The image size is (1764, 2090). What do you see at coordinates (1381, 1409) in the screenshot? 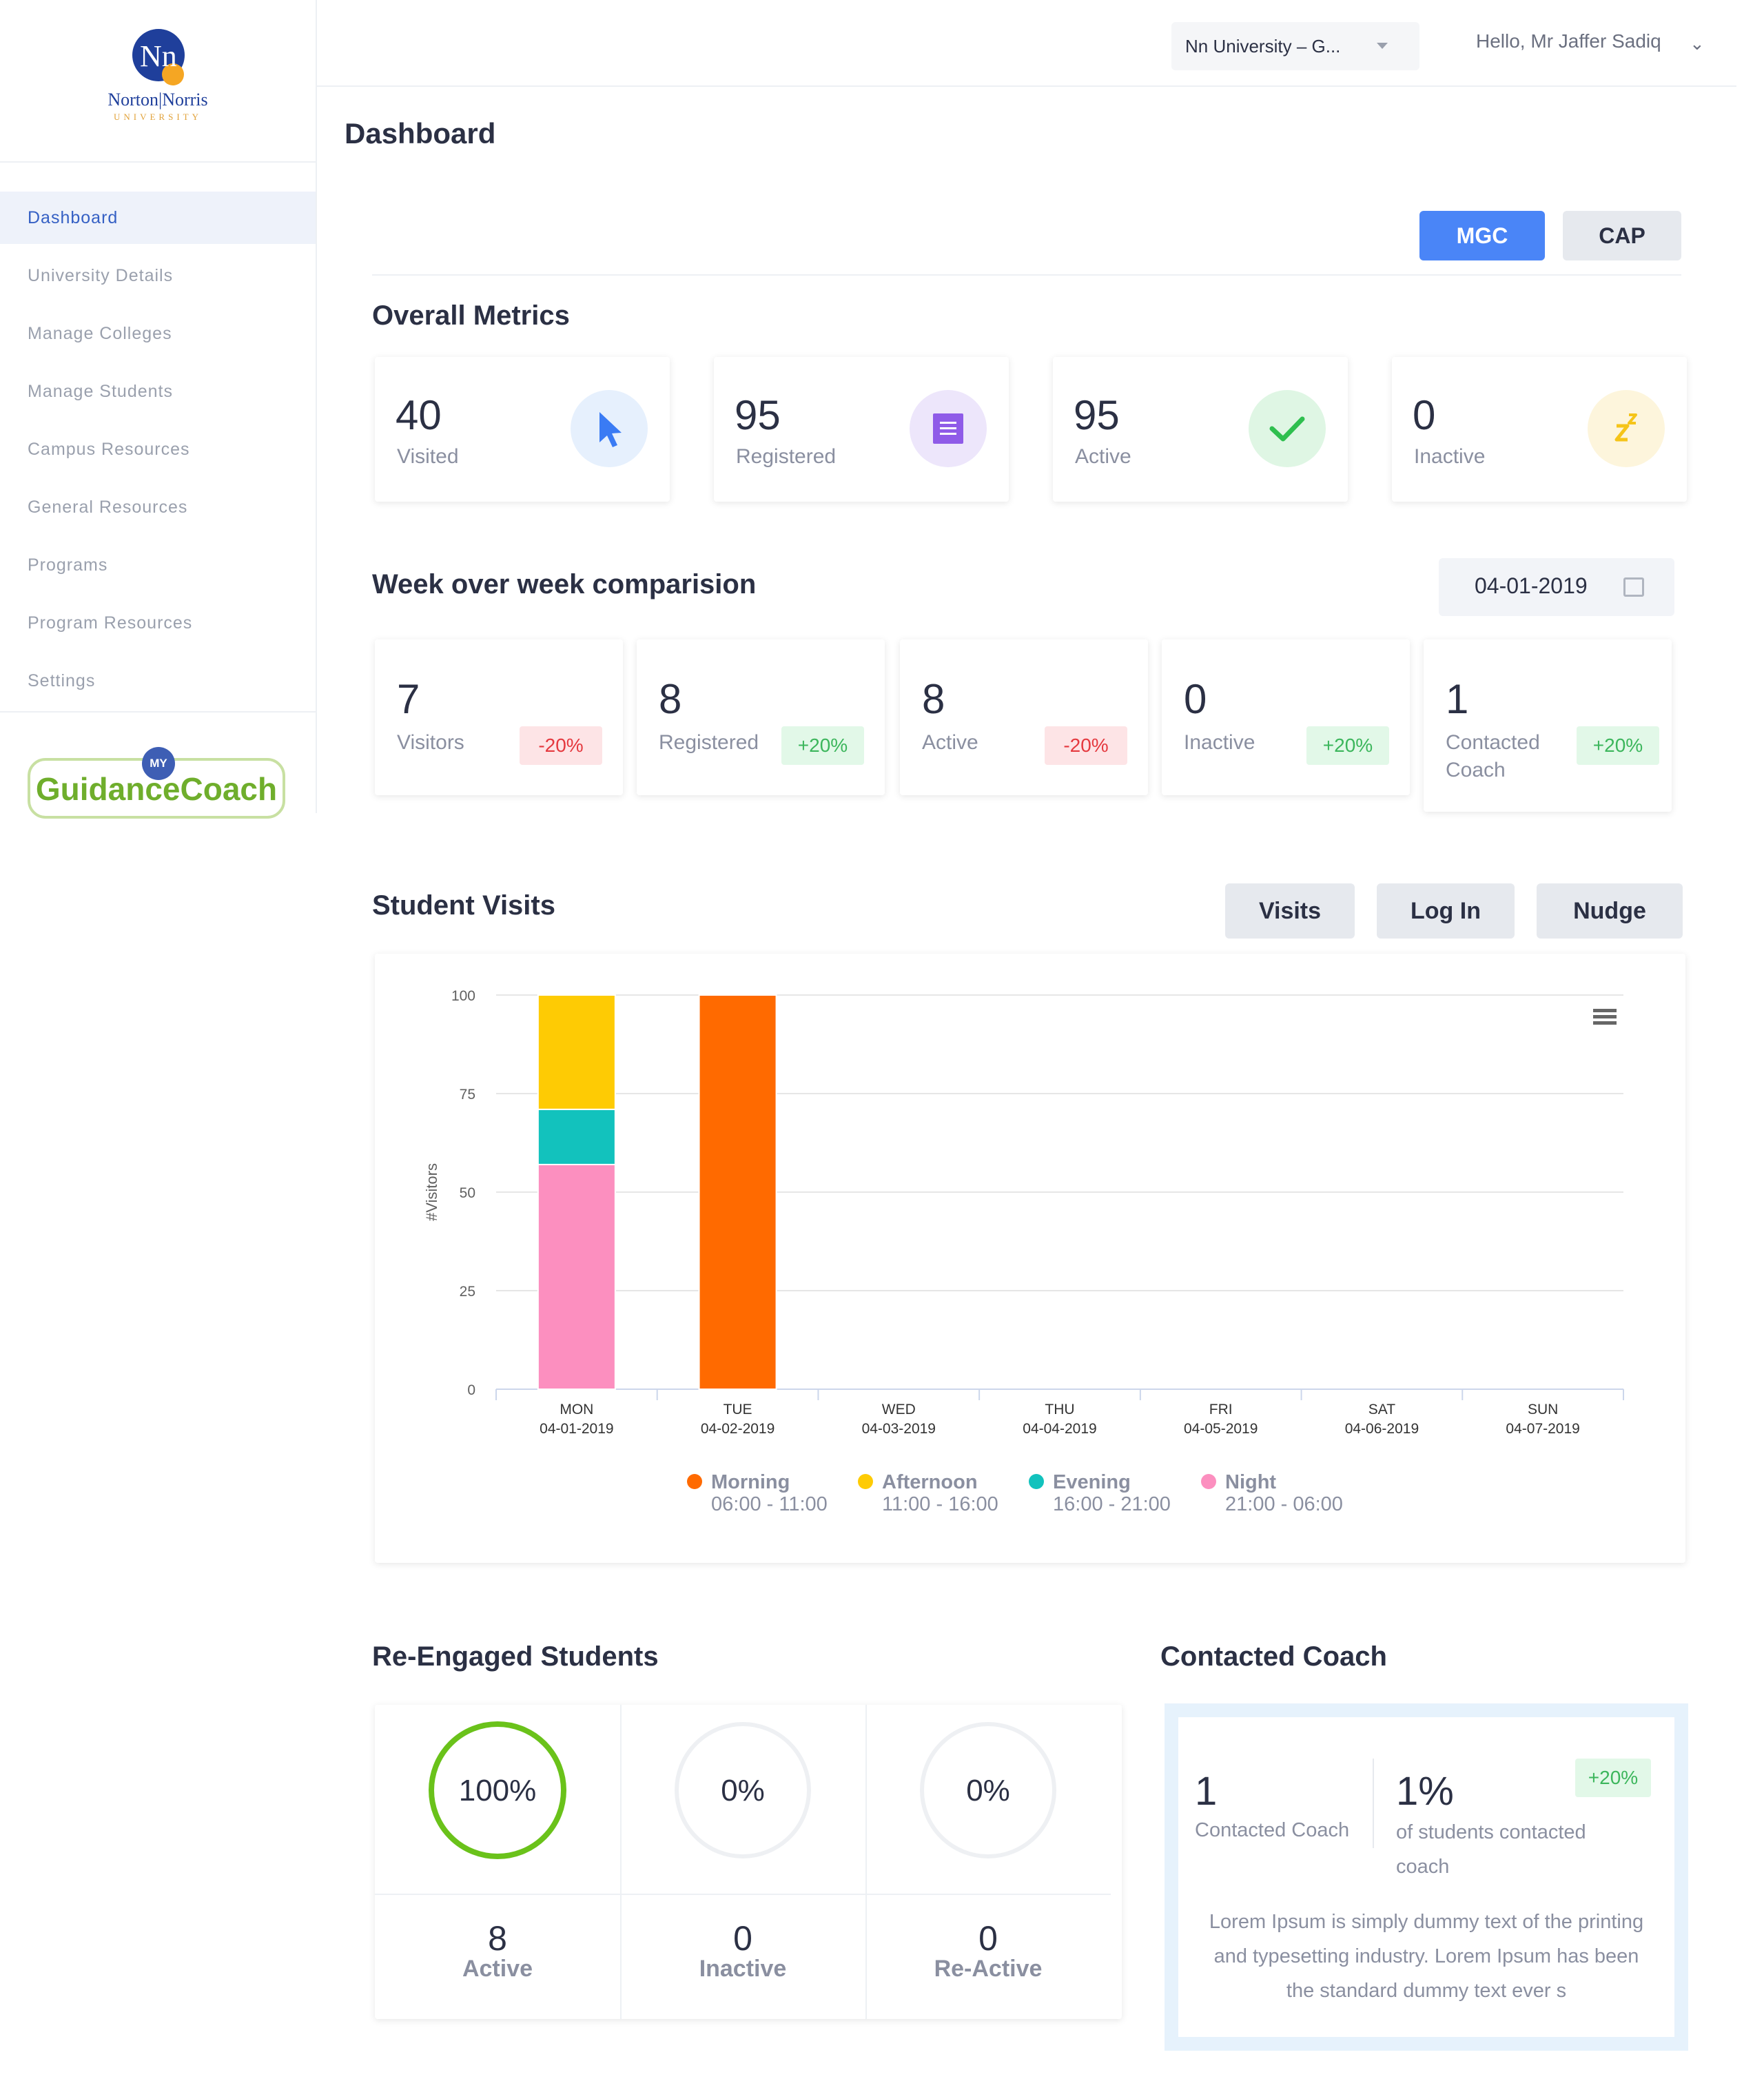
I see `x-tick-day: SAT` at bounding box center [1381, 1409].